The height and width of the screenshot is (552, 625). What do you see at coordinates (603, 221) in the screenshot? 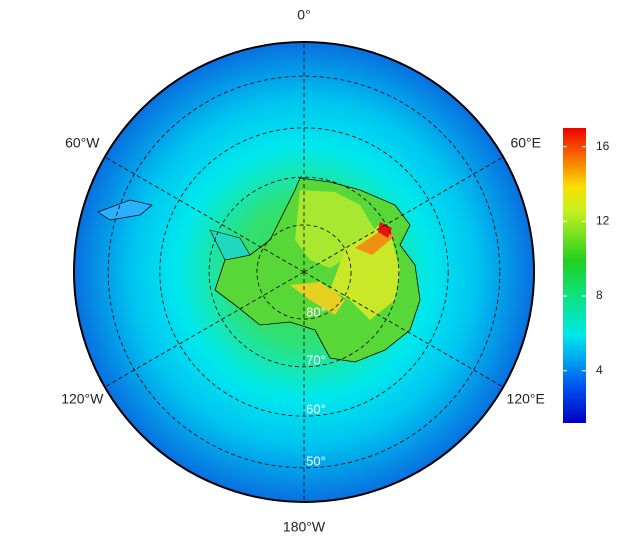
I see `colorbar-tick-label: 12` at bounding box center [603, 221].